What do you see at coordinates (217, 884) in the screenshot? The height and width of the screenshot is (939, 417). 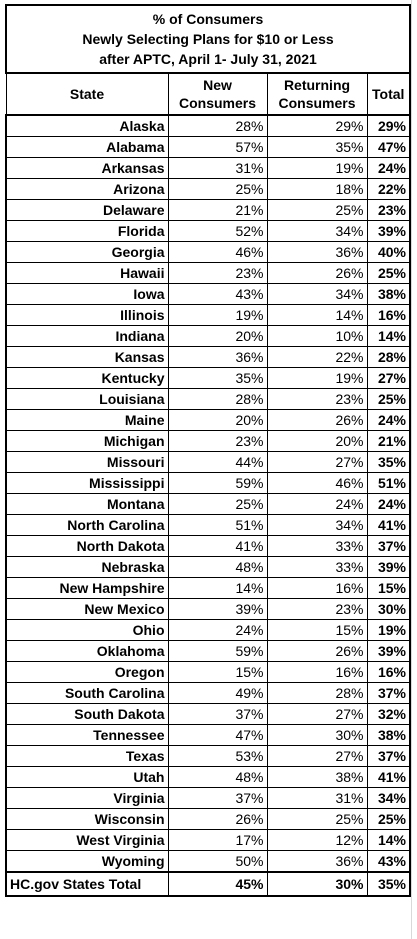 I see `totals-new: 45%` at bounding box center [217, 884].